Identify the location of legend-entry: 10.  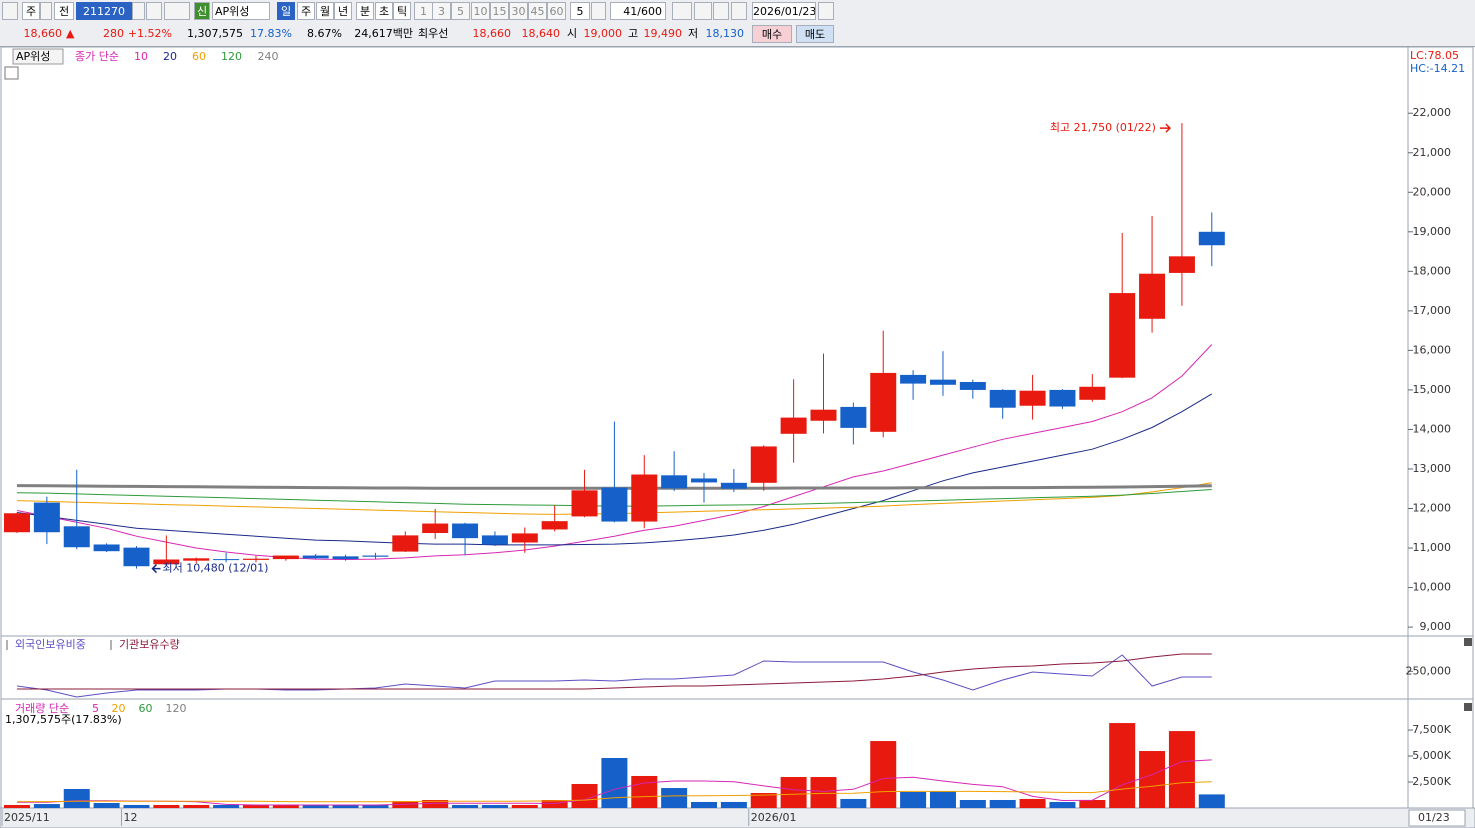
(141, 56).